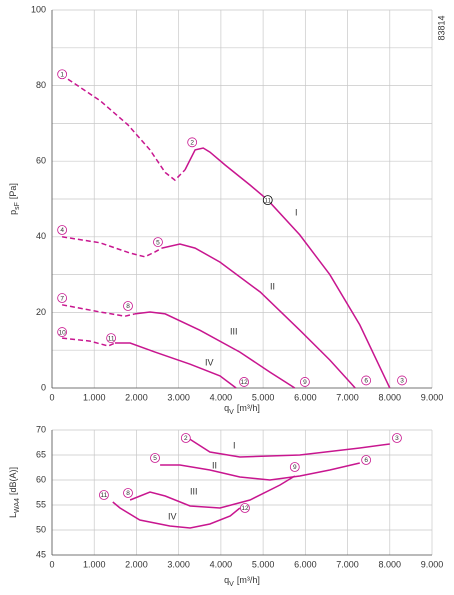  Describe the element at coordinates (41, 554) in the screenshot. I see `y-tick-label: 45` at that location.